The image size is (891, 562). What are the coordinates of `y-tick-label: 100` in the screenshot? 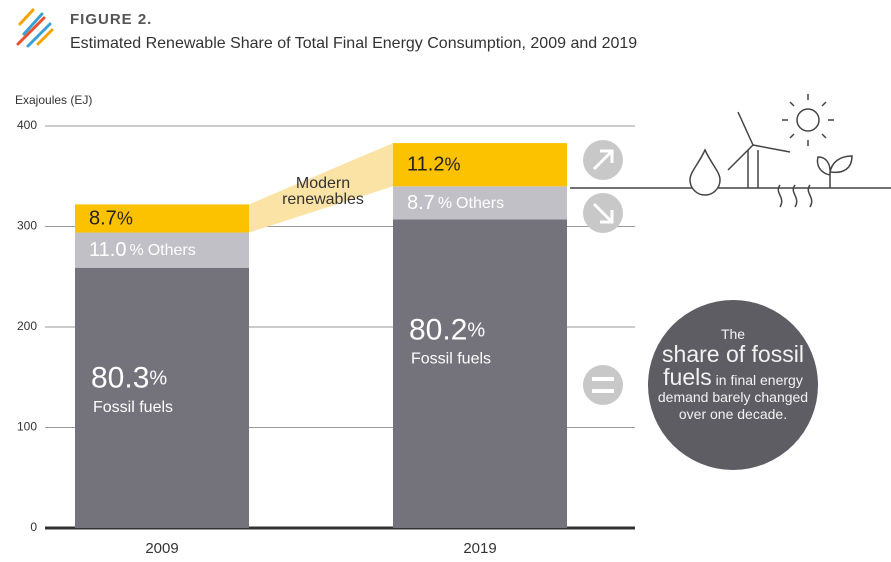 It's located at (27, 427).